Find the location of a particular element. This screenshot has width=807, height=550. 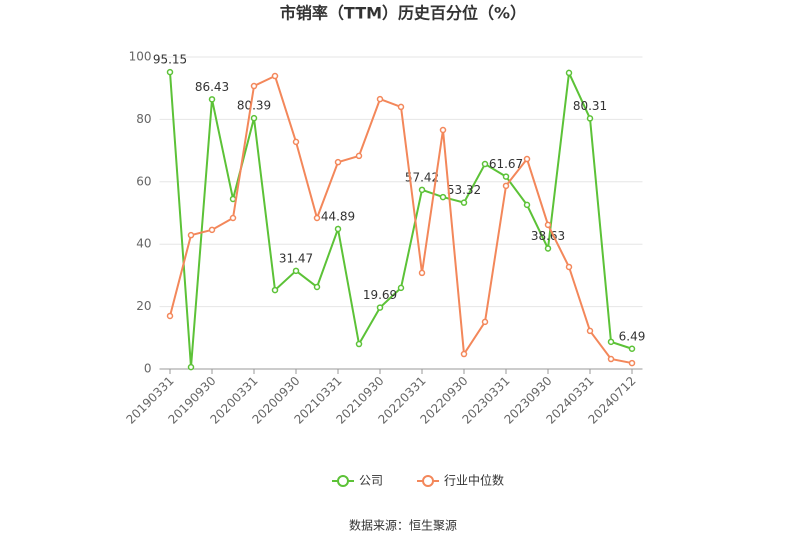

y-tick-label: 20 is located at coordinates (143, 306).